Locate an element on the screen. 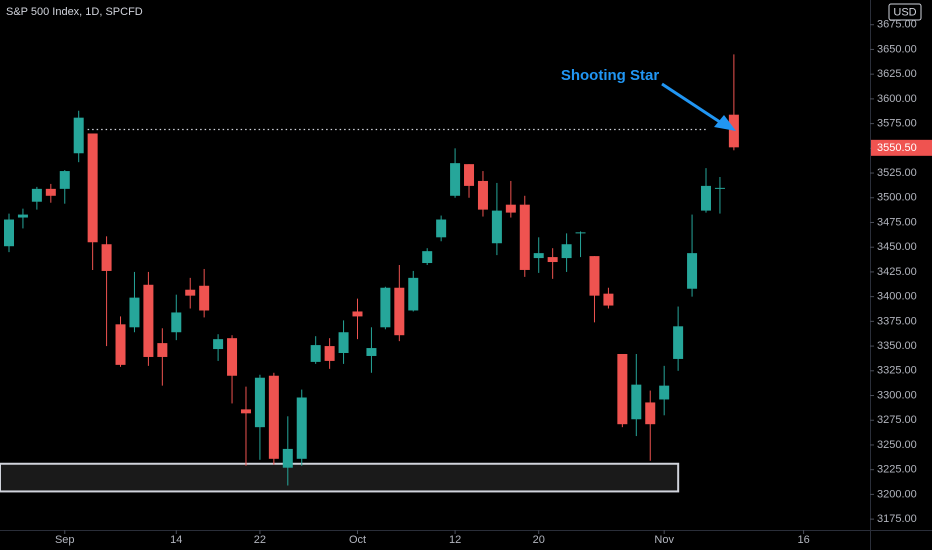 This screenshot has height=550, width=932. x-tick-label: Nov is located at coordinates (664, 540).